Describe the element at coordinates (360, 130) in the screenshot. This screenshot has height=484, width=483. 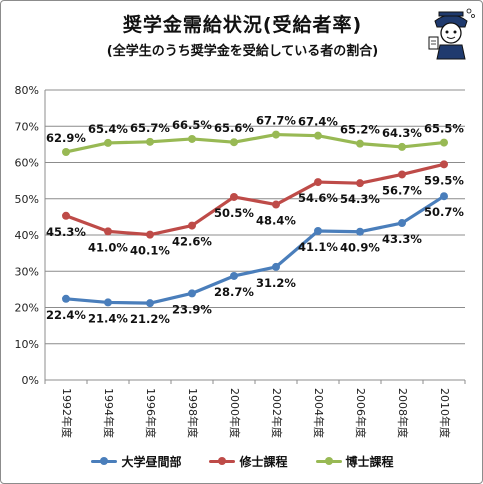
I see `data-label: 65.2%` at that location.